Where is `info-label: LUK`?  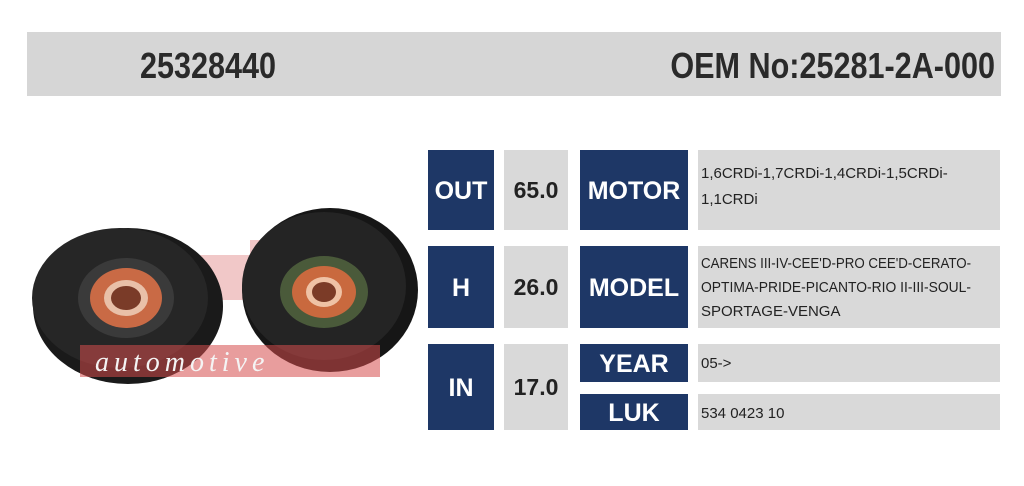 info-label: LUK is located at coordinates (633, 413).